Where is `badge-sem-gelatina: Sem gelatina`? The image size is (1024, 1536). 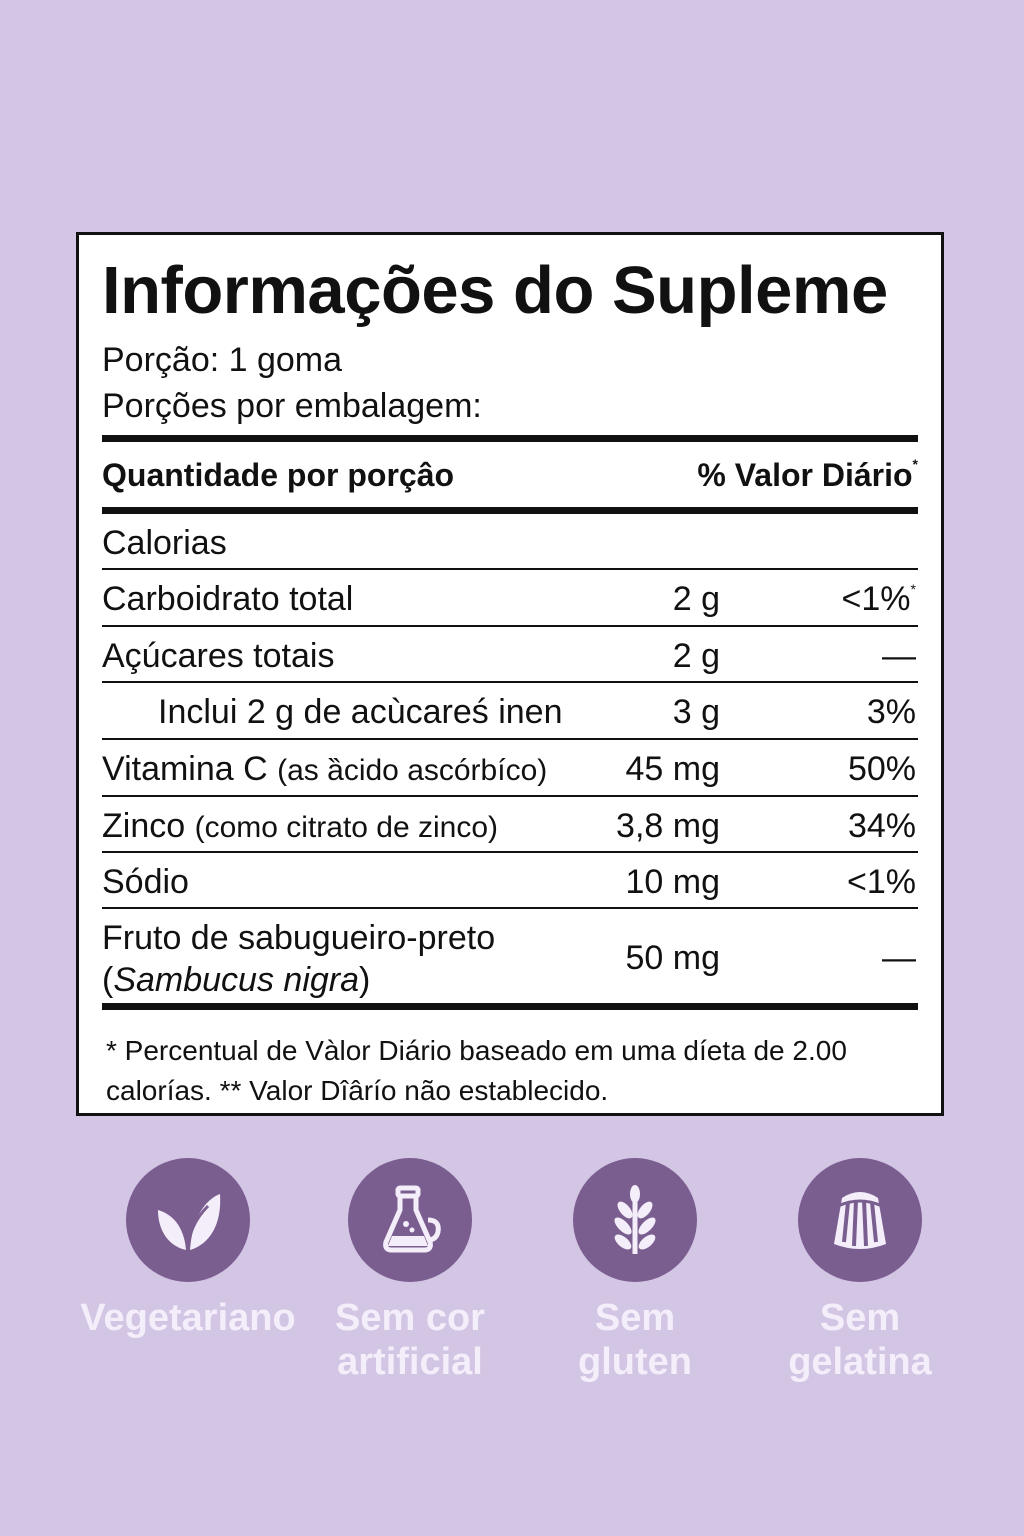
badge-sem-gelatina: Sem gelatina is located at coordinates (860, 1271).